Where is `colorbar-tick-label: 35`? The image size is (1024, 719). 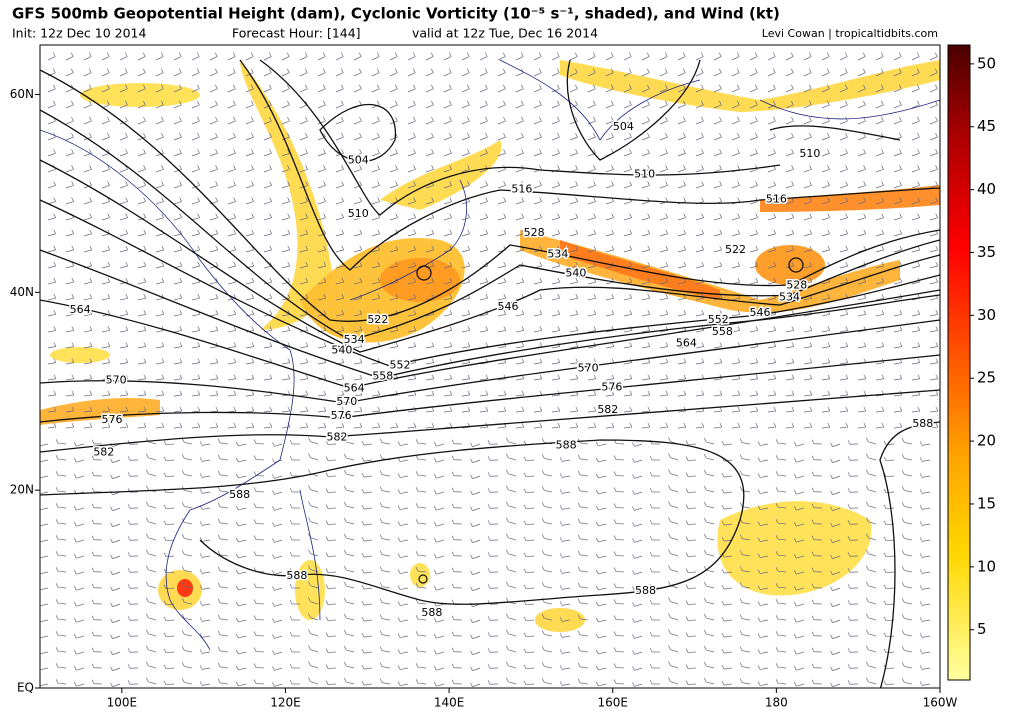 colorbar-tick-label: 35 is located at coordinates (986, 252).